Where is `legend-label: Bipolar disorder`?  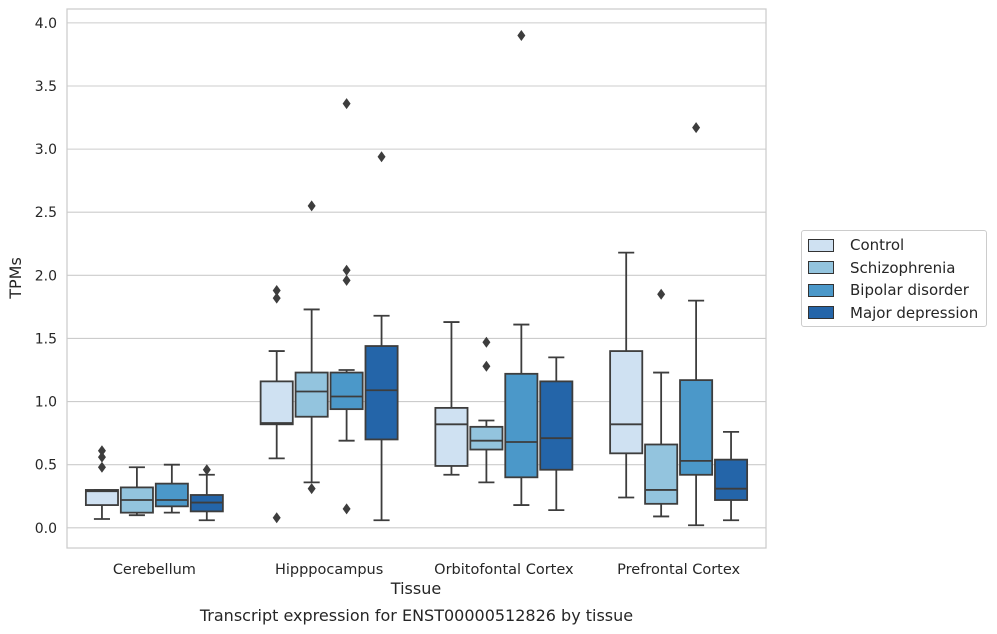 legend-label: Bipolar disorder is located at coordinates (909, 290).